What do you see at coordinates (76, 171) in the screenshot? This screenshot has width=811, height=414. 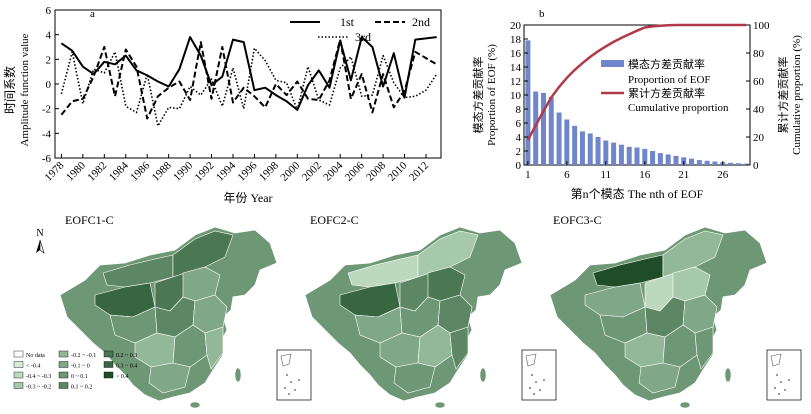 I see `a-xtick-label: 1980` at bounding box center [76, 171].